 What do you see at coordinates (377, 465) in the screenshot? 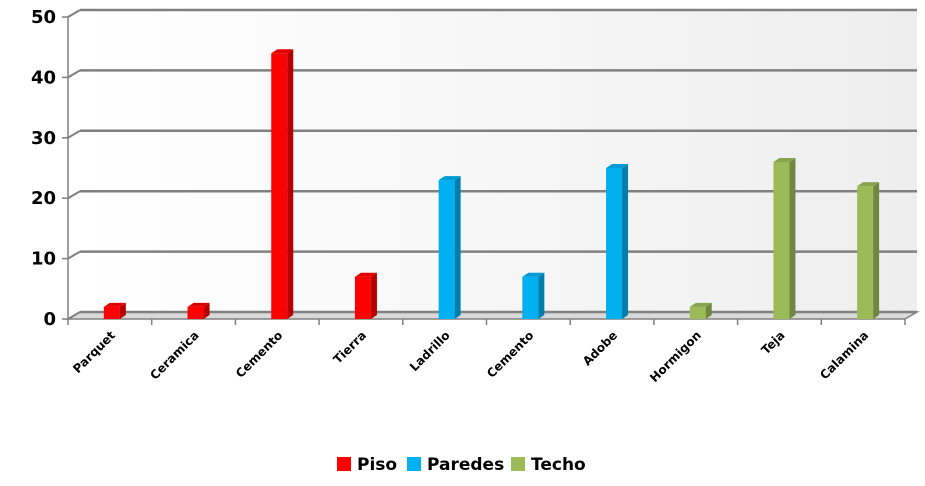
I see `legend-label: Piso` at bounding box center [377, 465].